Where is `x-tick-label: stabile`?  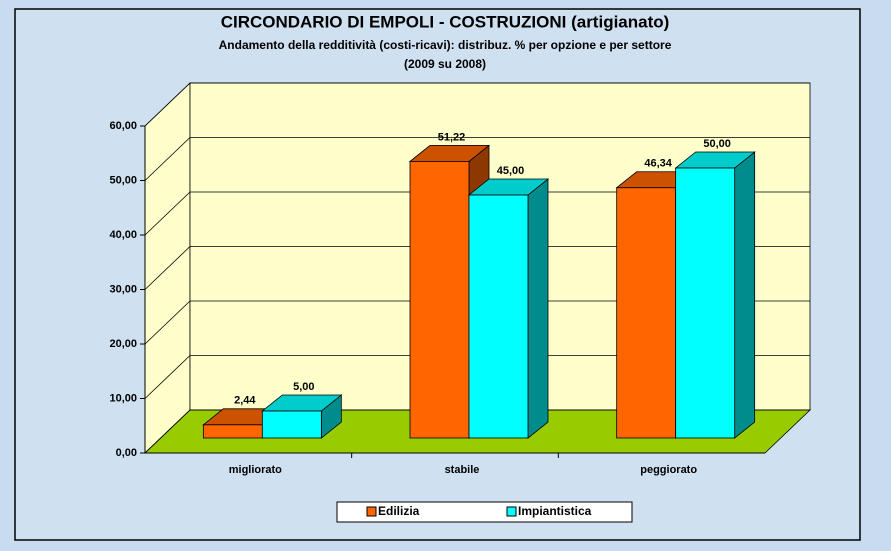 x-tick-label: stabile is located at coordinates (462, 470).